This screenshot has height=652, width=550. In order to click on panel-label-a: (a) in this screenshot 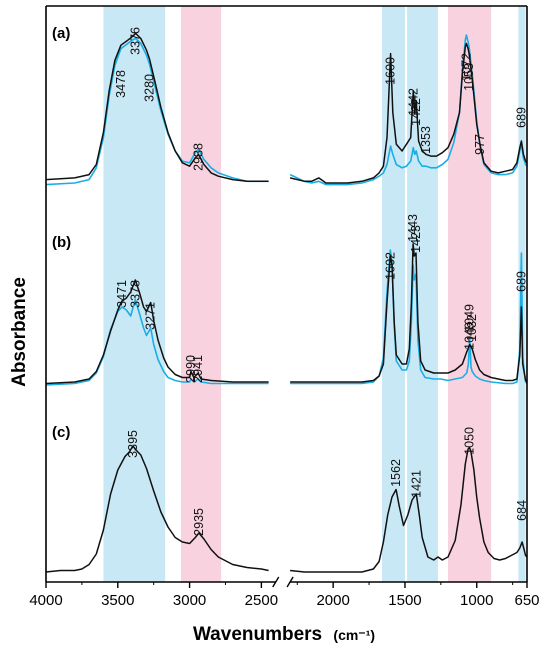, I will do `click(61, 33)`.